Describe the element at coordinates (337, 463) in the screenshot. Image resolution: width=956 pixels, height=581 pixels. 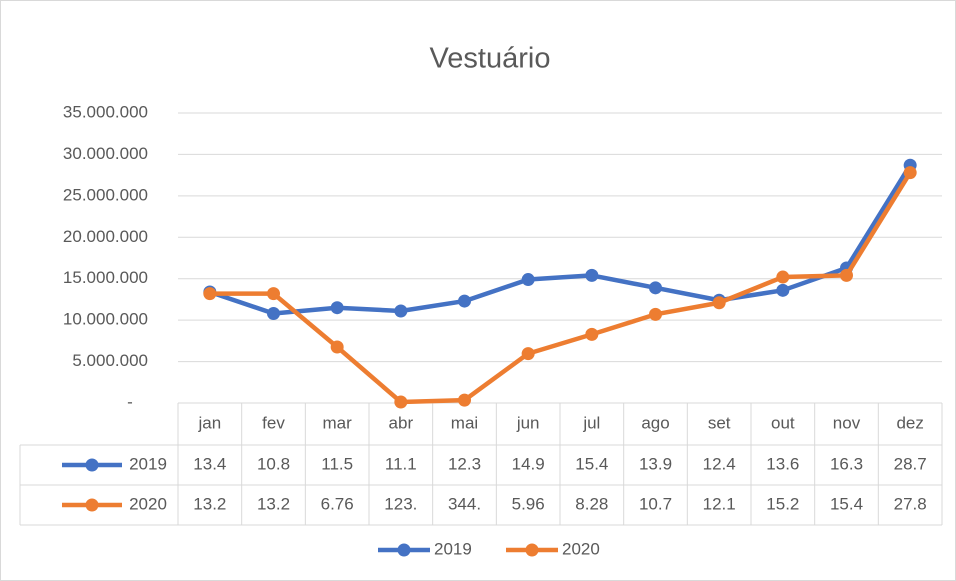
I see `table-value: 11.5` at that location.